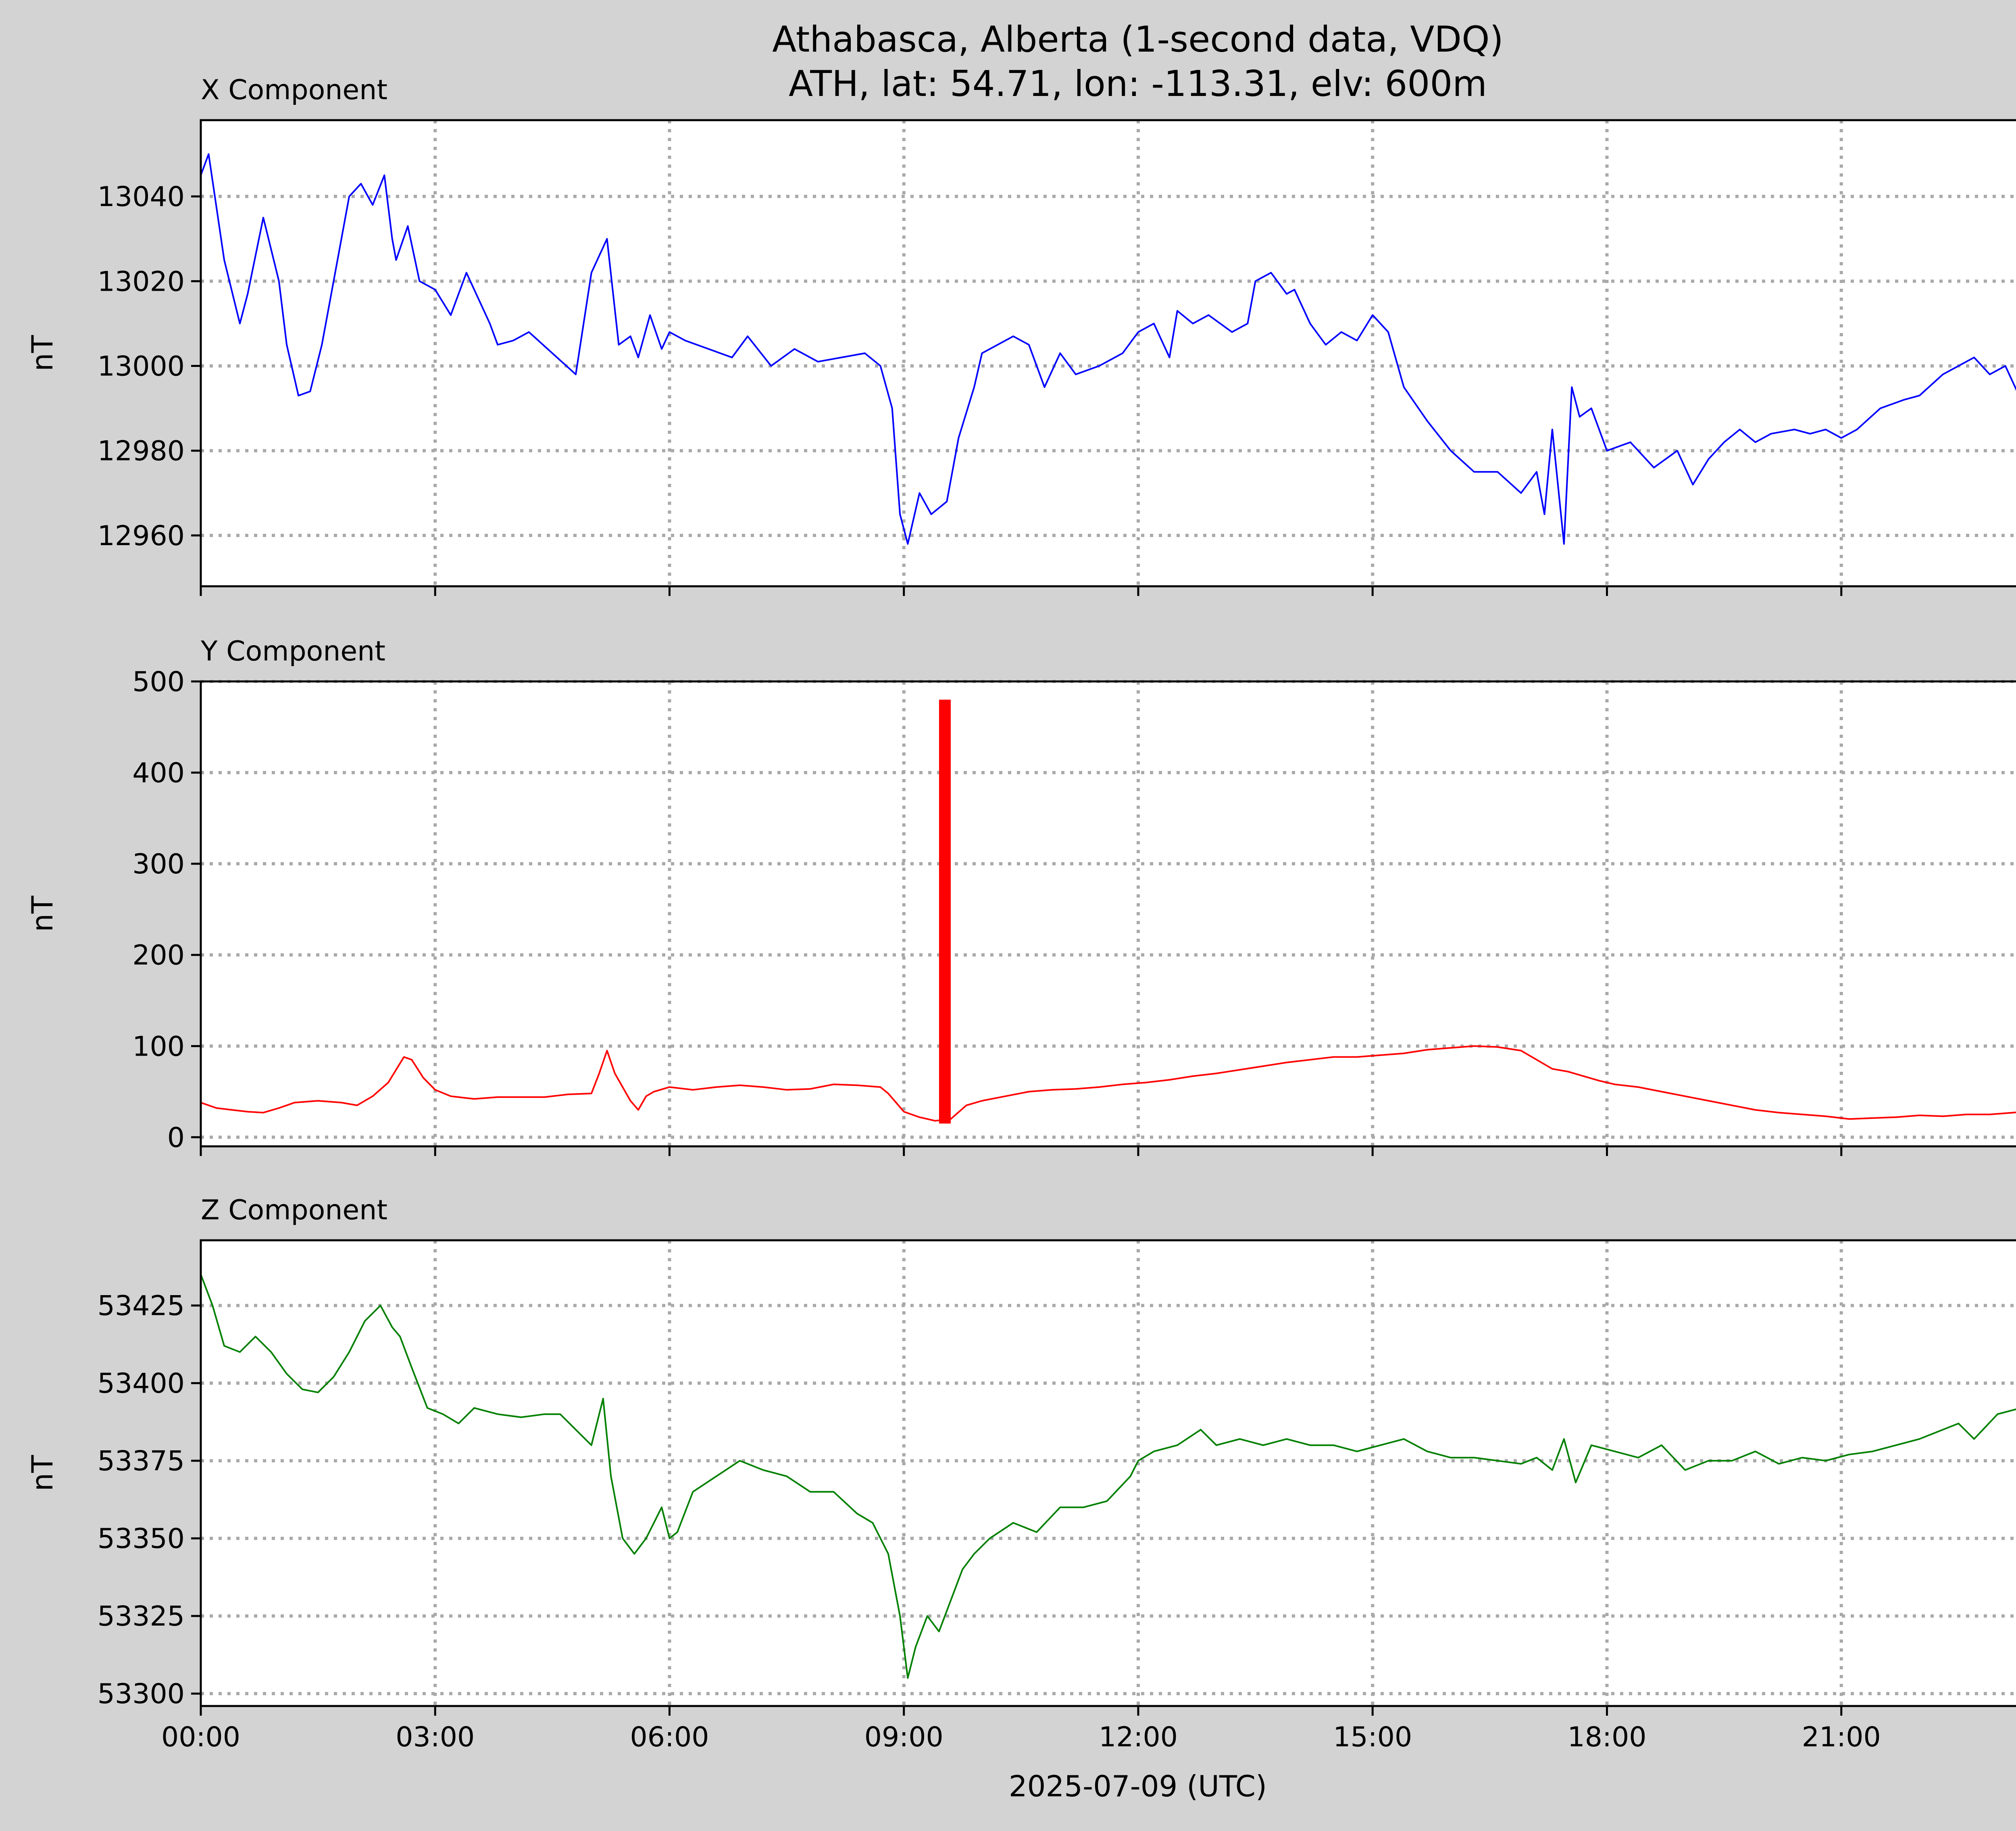 The image size is (2016, 1831). Describe the element at coordinates (141, 1306) in the screenshot. I see `y-tick-label-z-5: 53425` at that location.